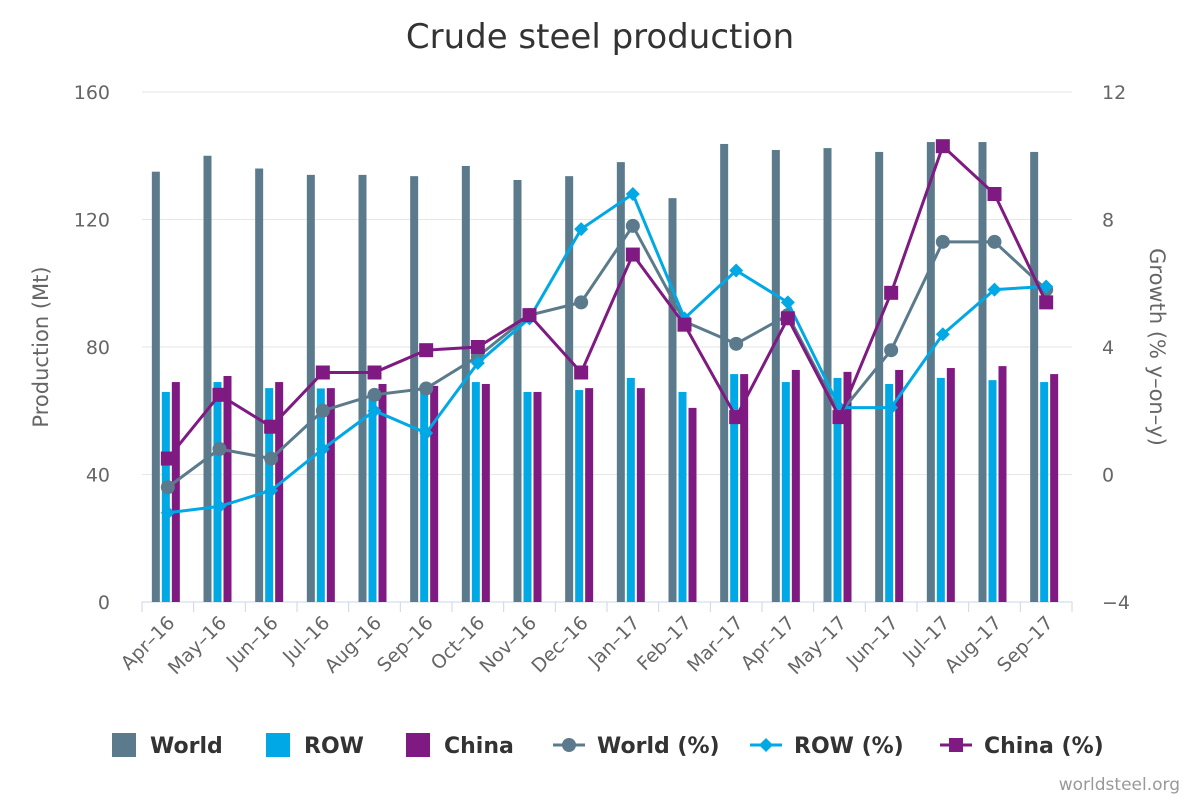  I want to click on legend-label: China (%), so click(1044, 746).